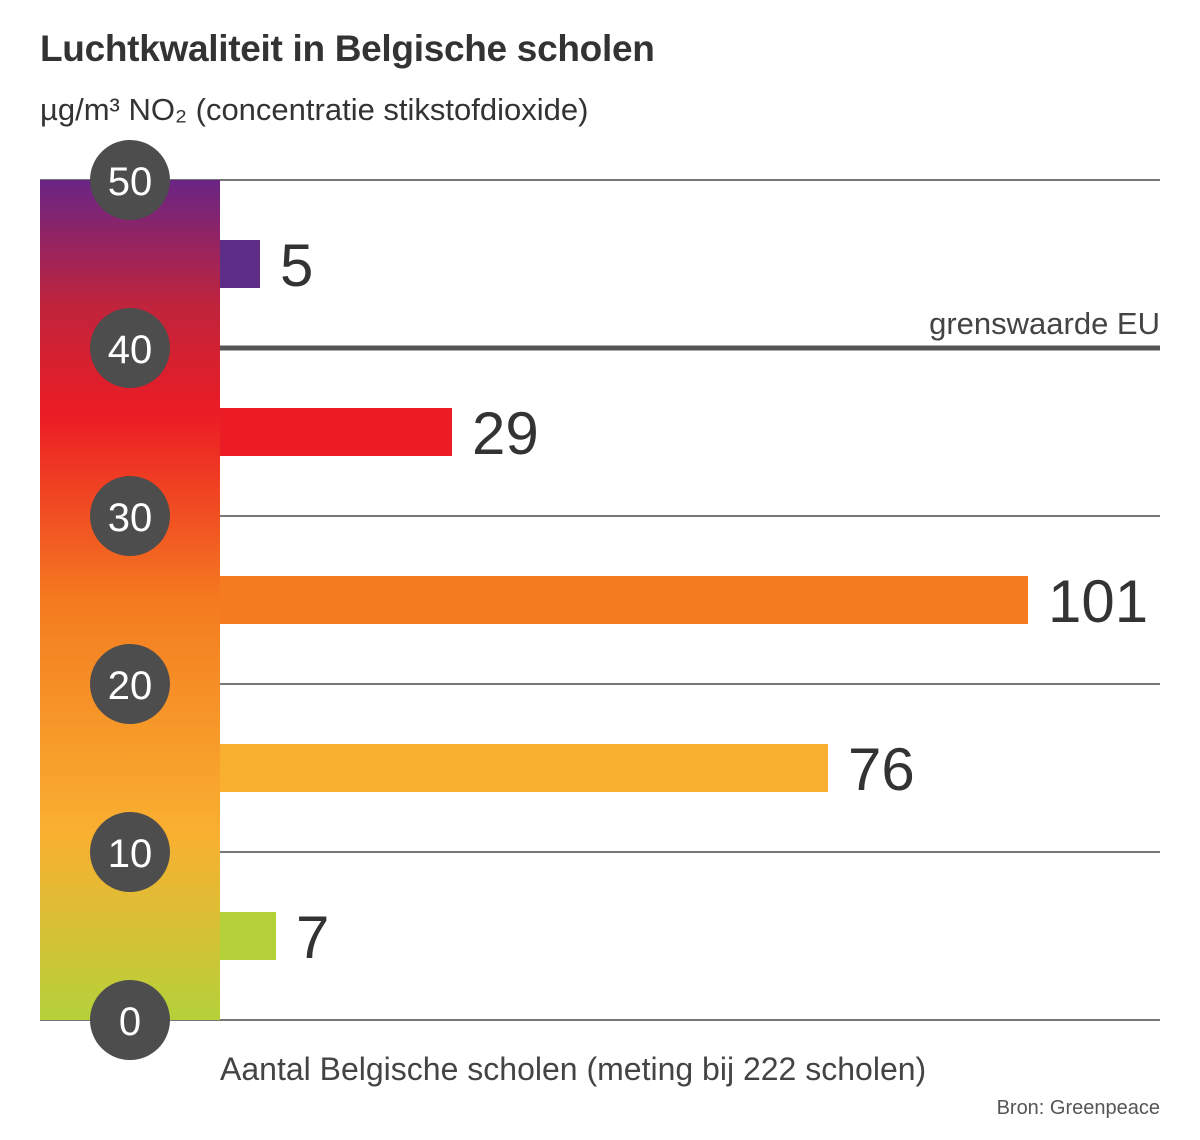 Image resolution: width=1200 pixels, height=1140 pixels. I want to click on y-tick-label: 10, so click(130, 854).